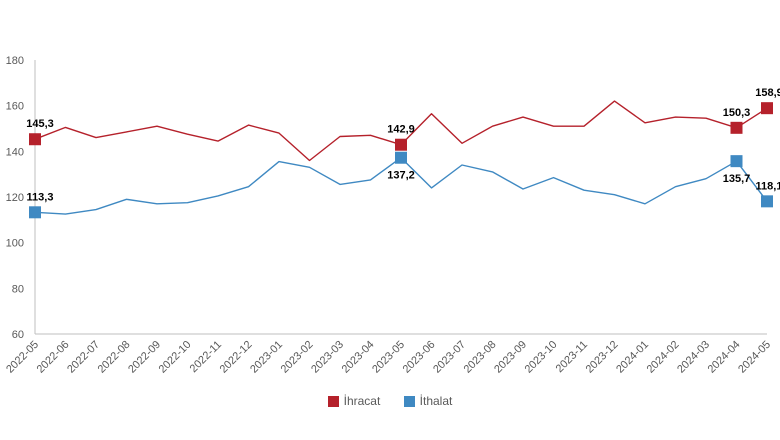  Describe the element at coordinates (114, 357) in the screenshot. I see `x-tick-label: 2022-08` at that location.